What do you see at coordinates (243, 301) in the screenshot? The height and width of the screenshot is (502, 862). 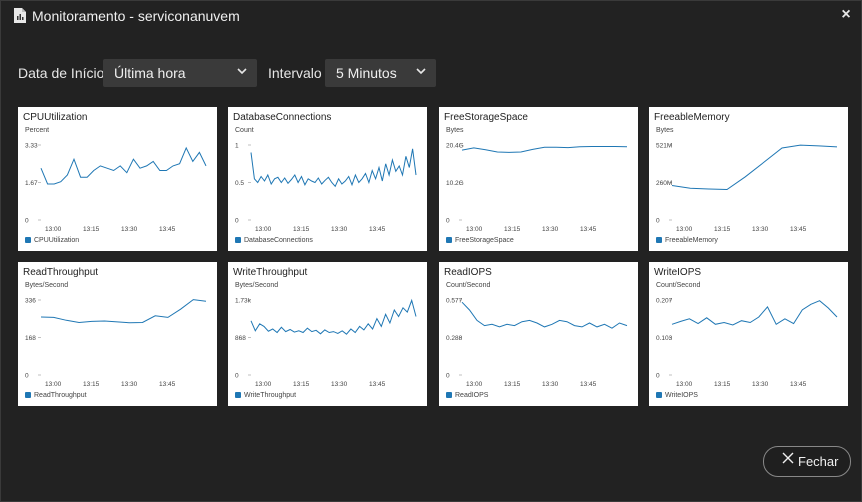 I see `y-tick-label: 1.73k` at bounding box center [243, 301].